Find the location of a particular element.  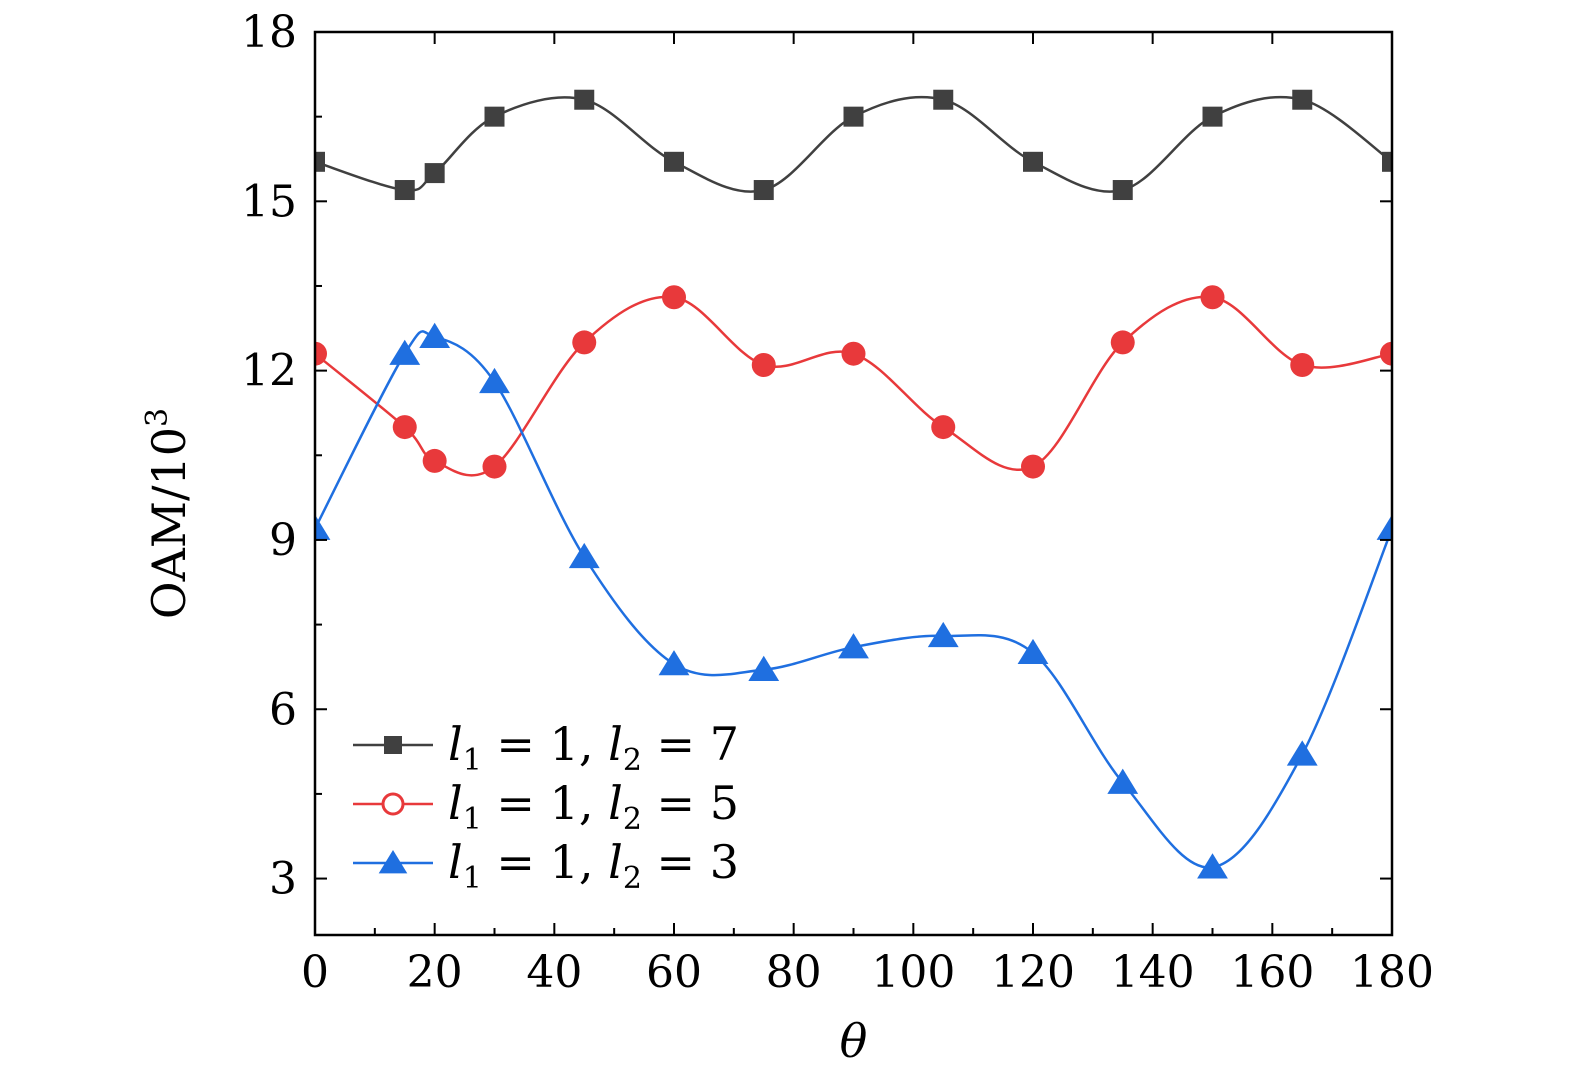

x-tick-label: 100 is located at coordinates (913, 972).